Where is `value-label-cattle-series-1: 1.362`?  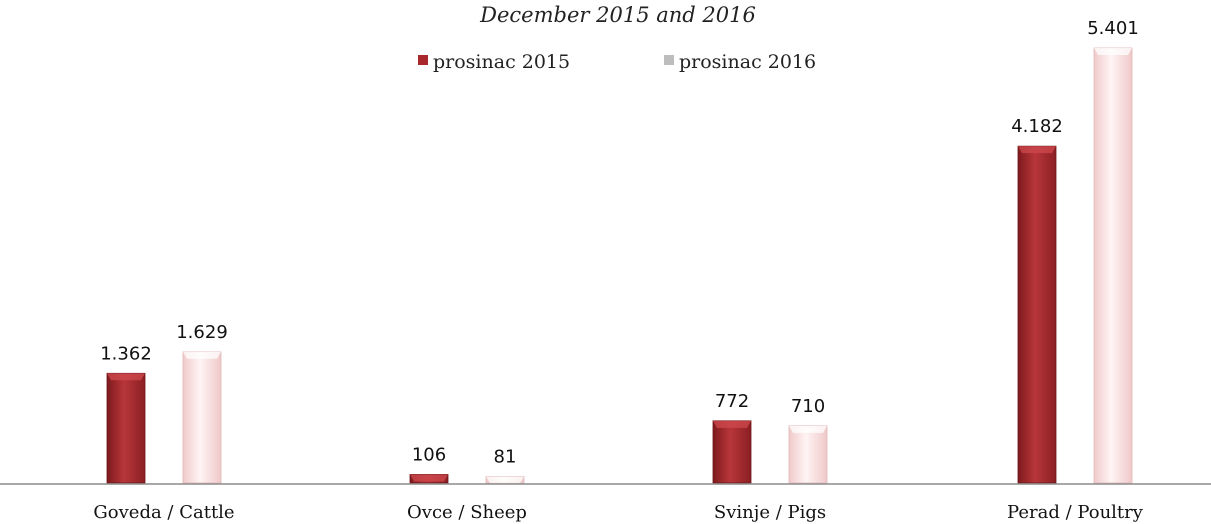
value-label-cattle-series-1: 1.362 is located at coordinates (126, 353).